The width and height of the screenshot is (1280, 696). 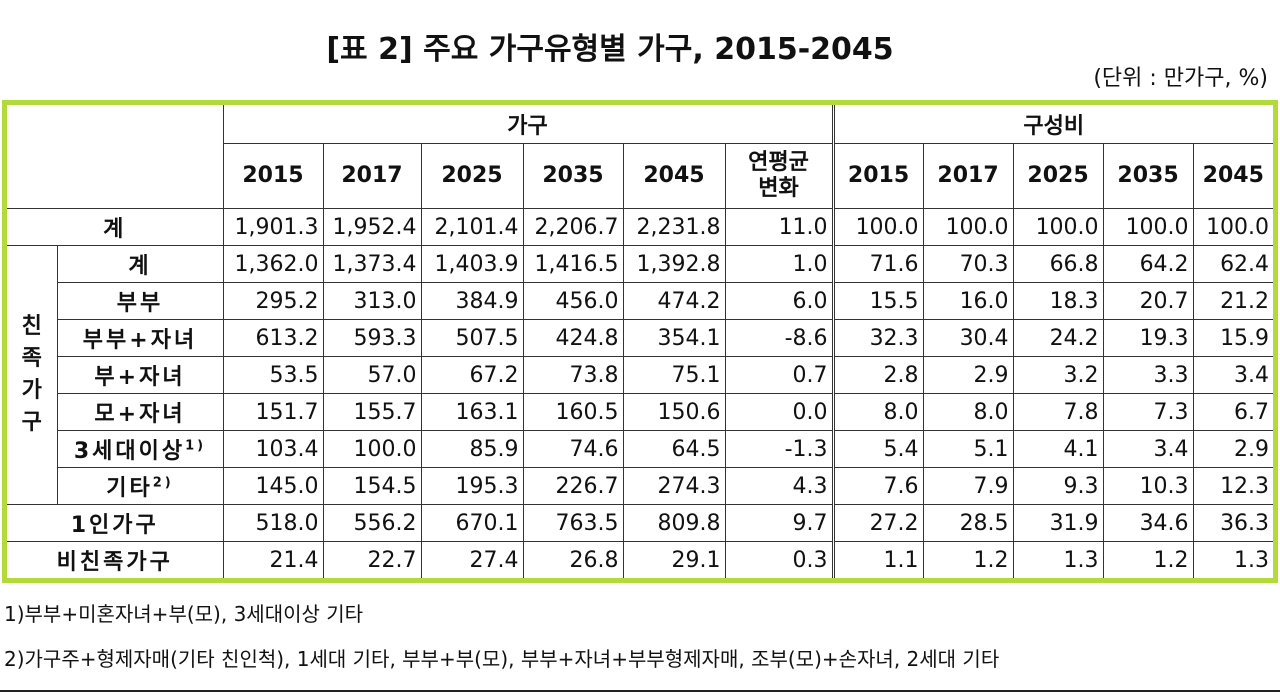 What do you see at coordinates (1148, 176) in the screenshot?
I see `column-header: 2035` at bounding box center [1148, 176].